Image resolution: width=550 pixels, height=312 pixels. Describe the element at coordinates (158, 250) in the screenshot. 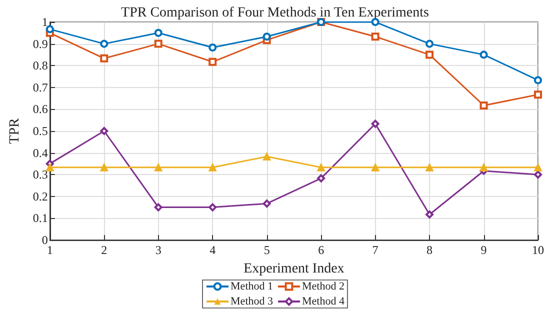

I see `x-tick-label: 3` at that location.